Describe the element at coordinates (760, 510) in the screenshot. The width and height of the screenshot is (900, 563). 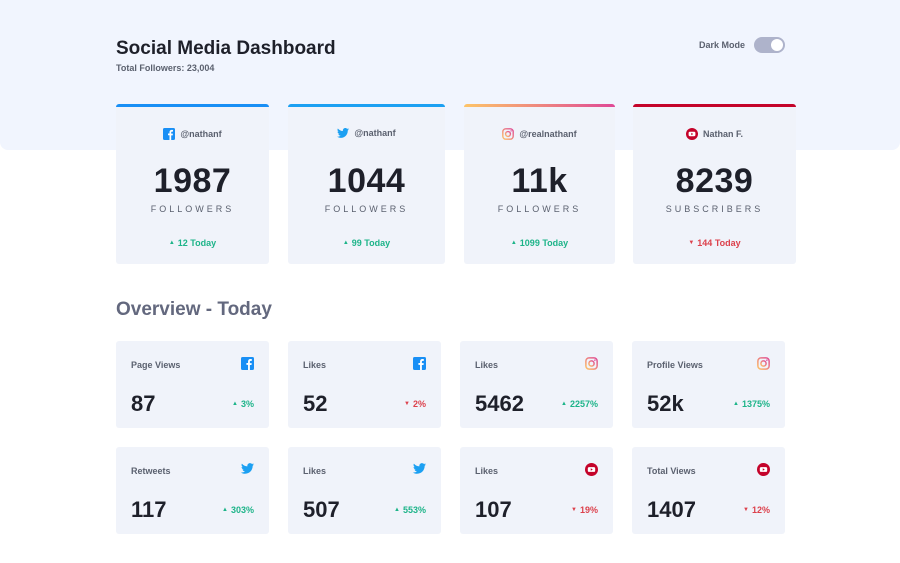
I see `overview-change-text: 12%` at that location.